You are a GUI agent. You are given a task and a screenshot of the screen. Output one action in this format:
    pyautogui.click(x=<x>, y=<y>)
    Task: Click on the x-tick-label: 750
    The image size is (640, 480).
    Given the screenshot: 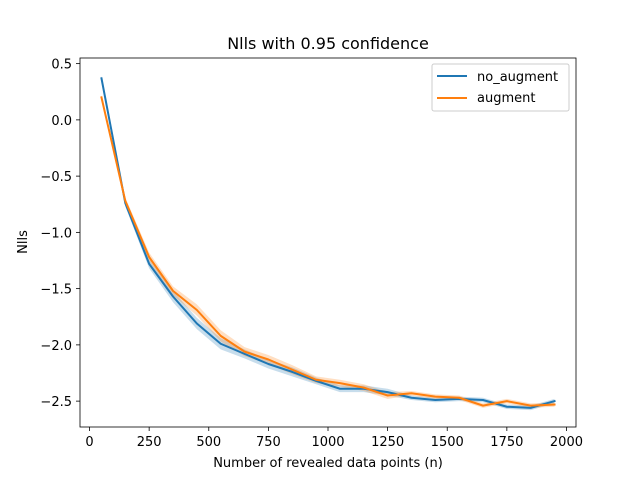 What is the action you would take?
    pyautogui.click(x=268, y=442)
    